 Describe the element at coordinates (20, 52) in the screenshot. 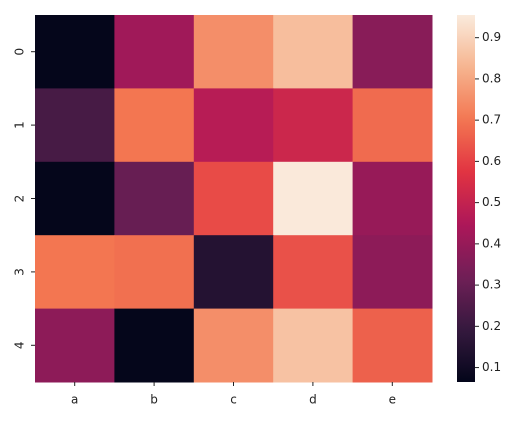

I see `y-tick-label: 0` at that location.